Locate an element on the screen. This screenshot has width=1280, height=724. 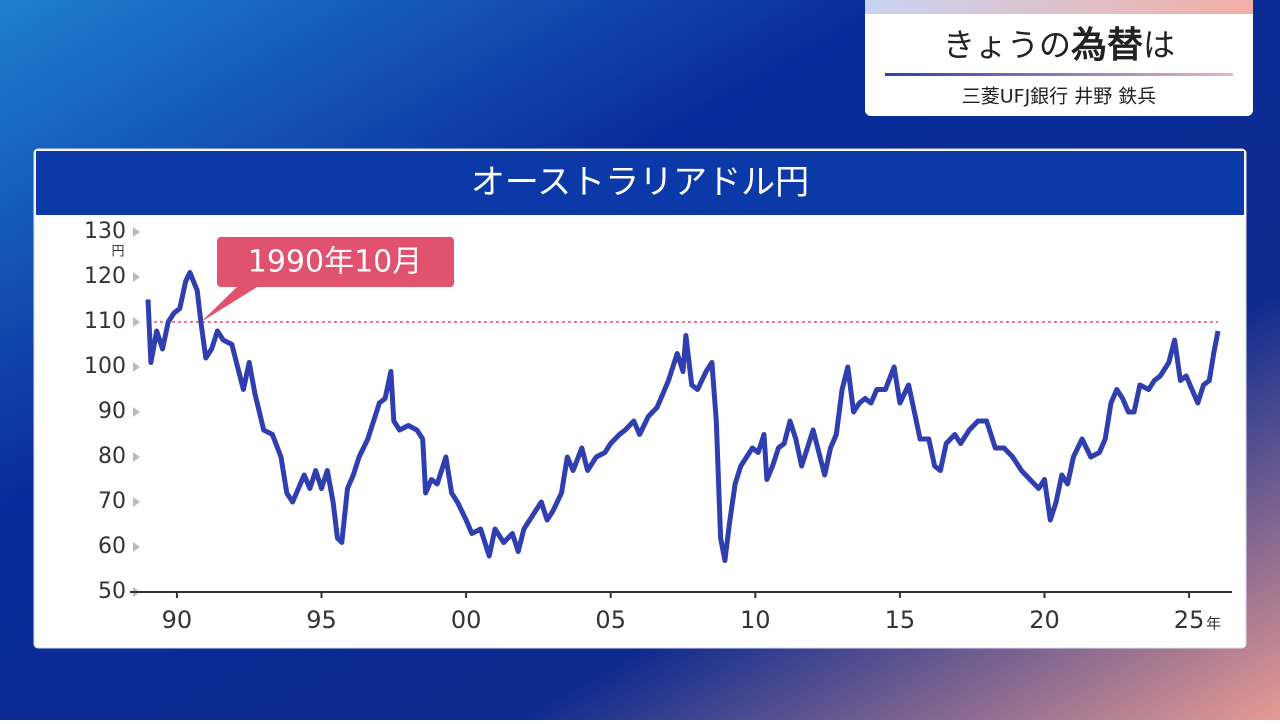
y-tick-label: 110 is located at coordinates (105, 321).